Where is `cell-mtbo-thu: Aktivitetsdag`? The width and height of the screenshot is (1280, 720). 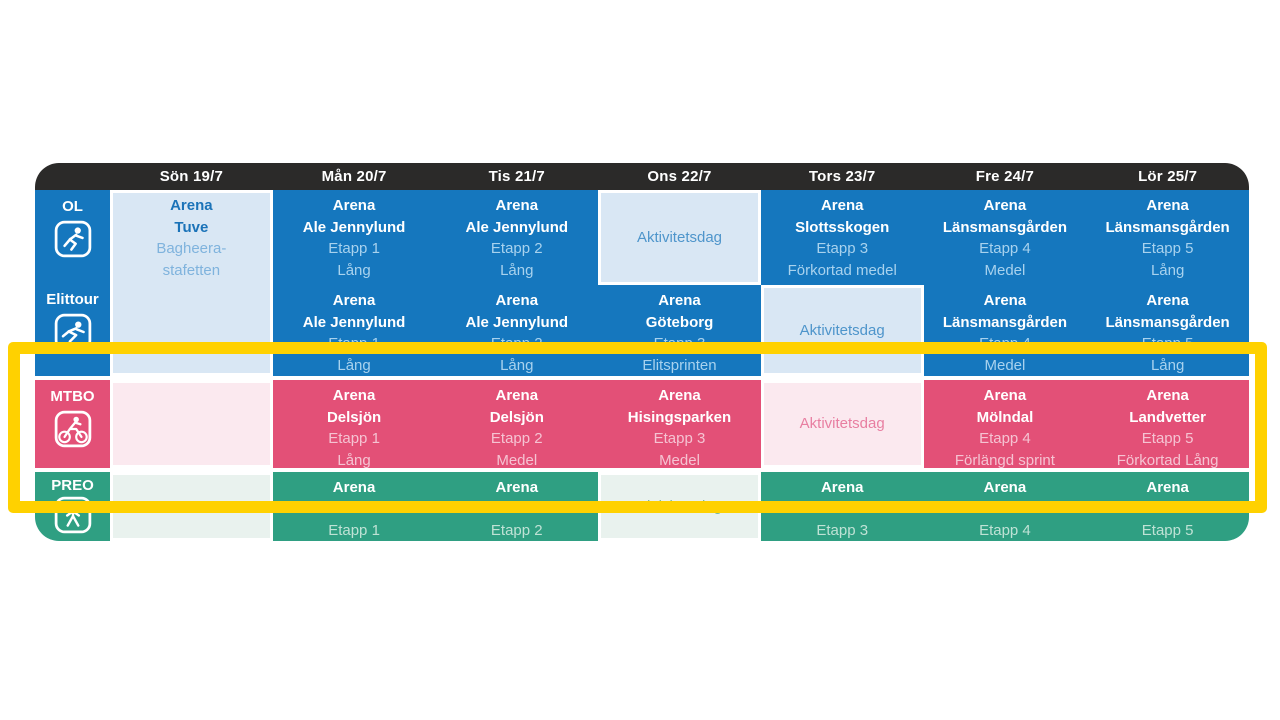 cell-mtbo-thu: Aktivitetsdag is located at coordinates (842, 424).